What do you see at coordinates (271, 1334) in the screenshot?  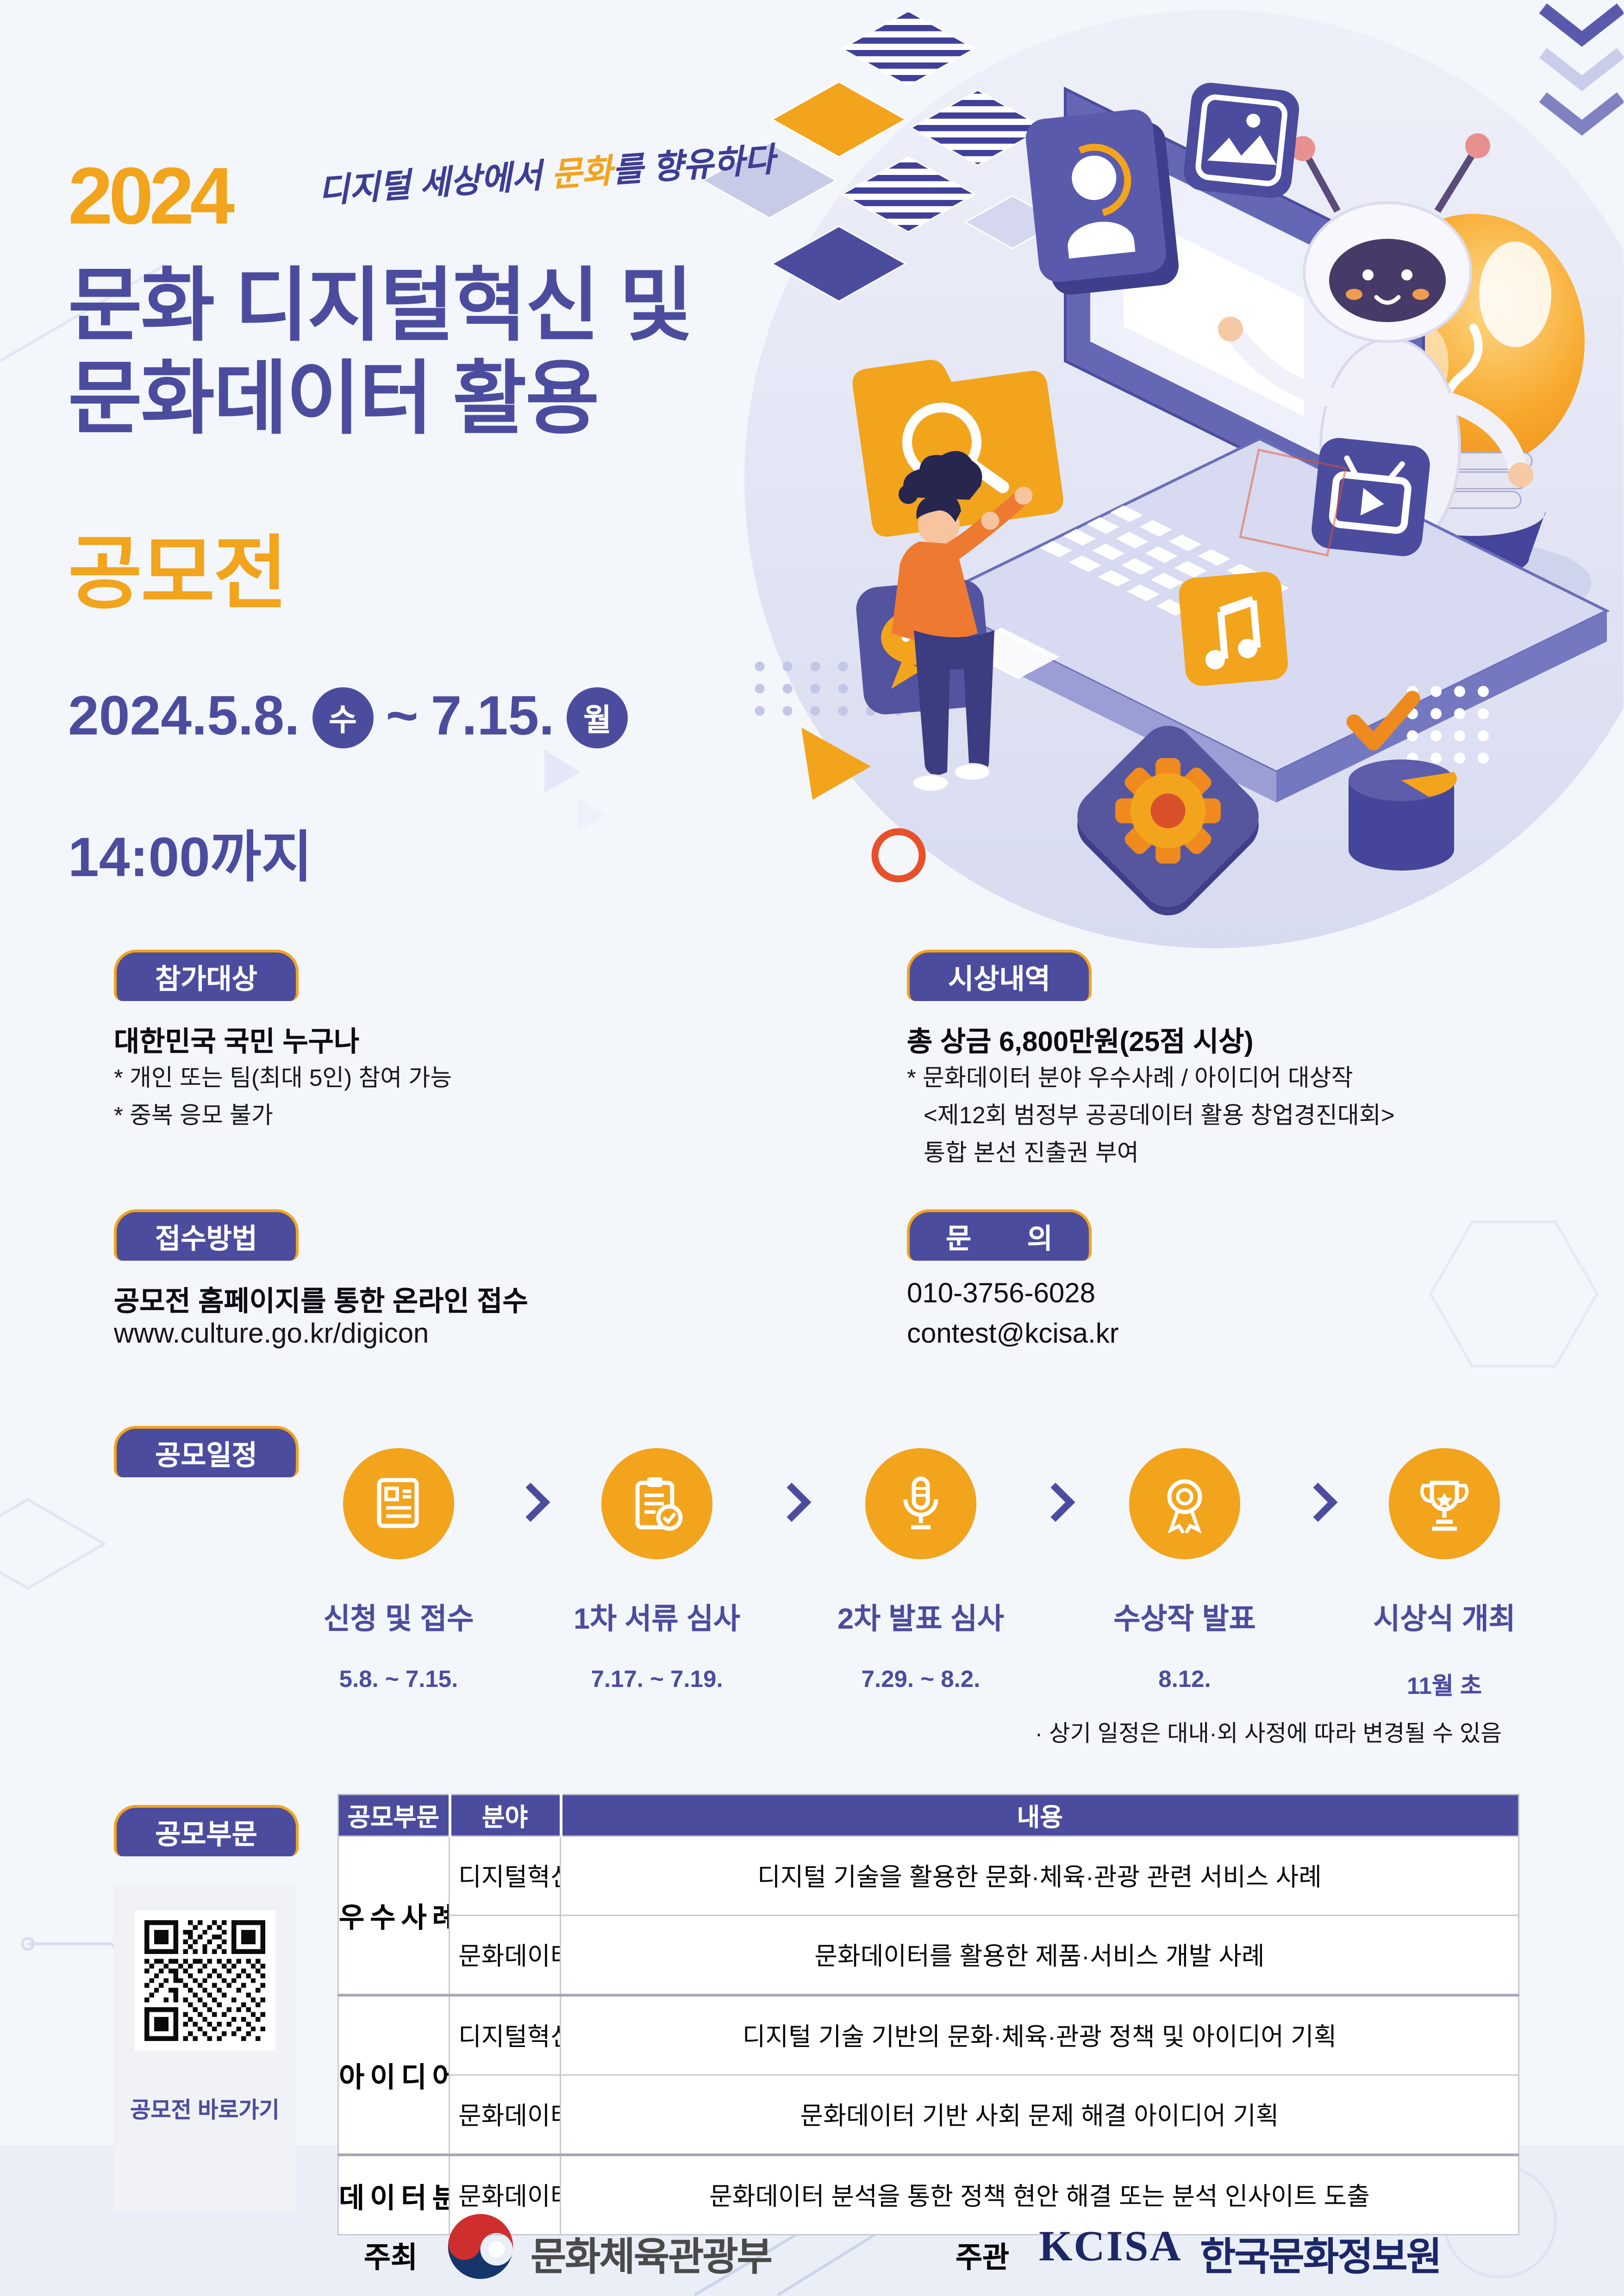 I see `apply-url: www.culture.go.kr/digicon` at bounding box center [271, 1334].